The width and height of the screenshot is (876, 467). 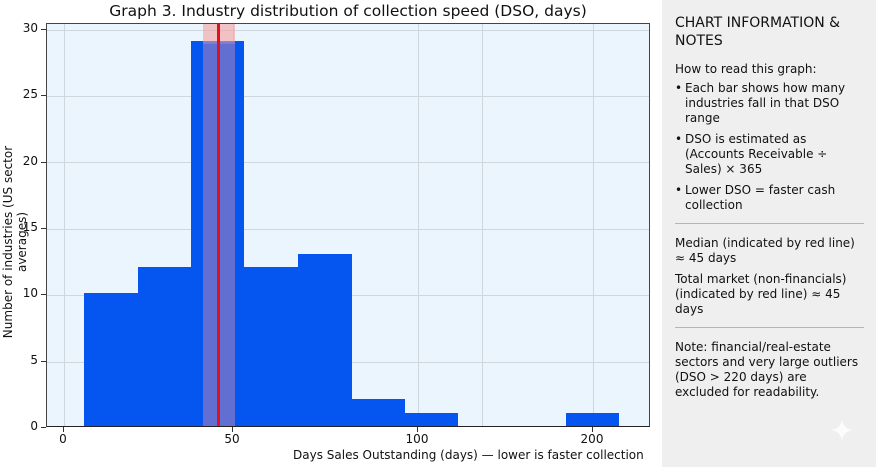 I want to click on notes-bullet: Lower DSO = faster cash collection, so click(x=769, y=198).